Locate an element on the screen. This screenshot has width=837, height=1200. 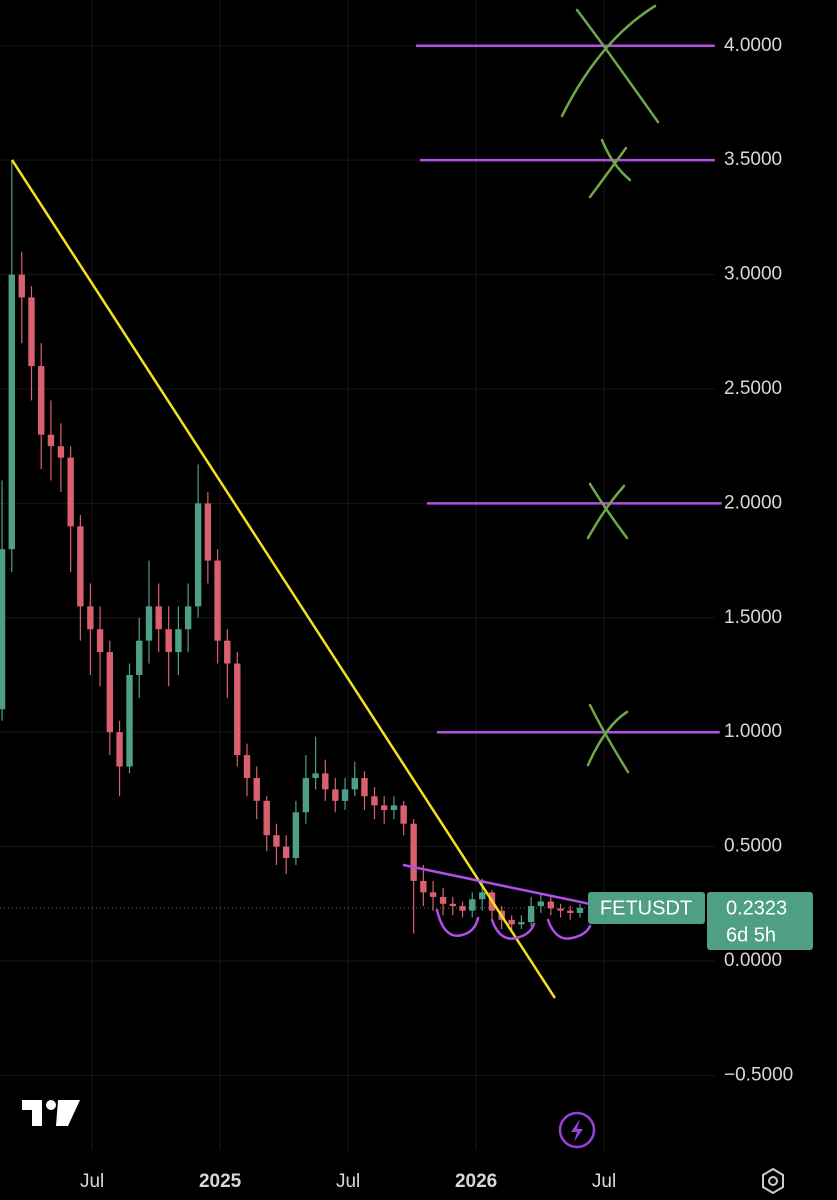
y-tick-label: 1.5000 is located at coordinates (753, 617).